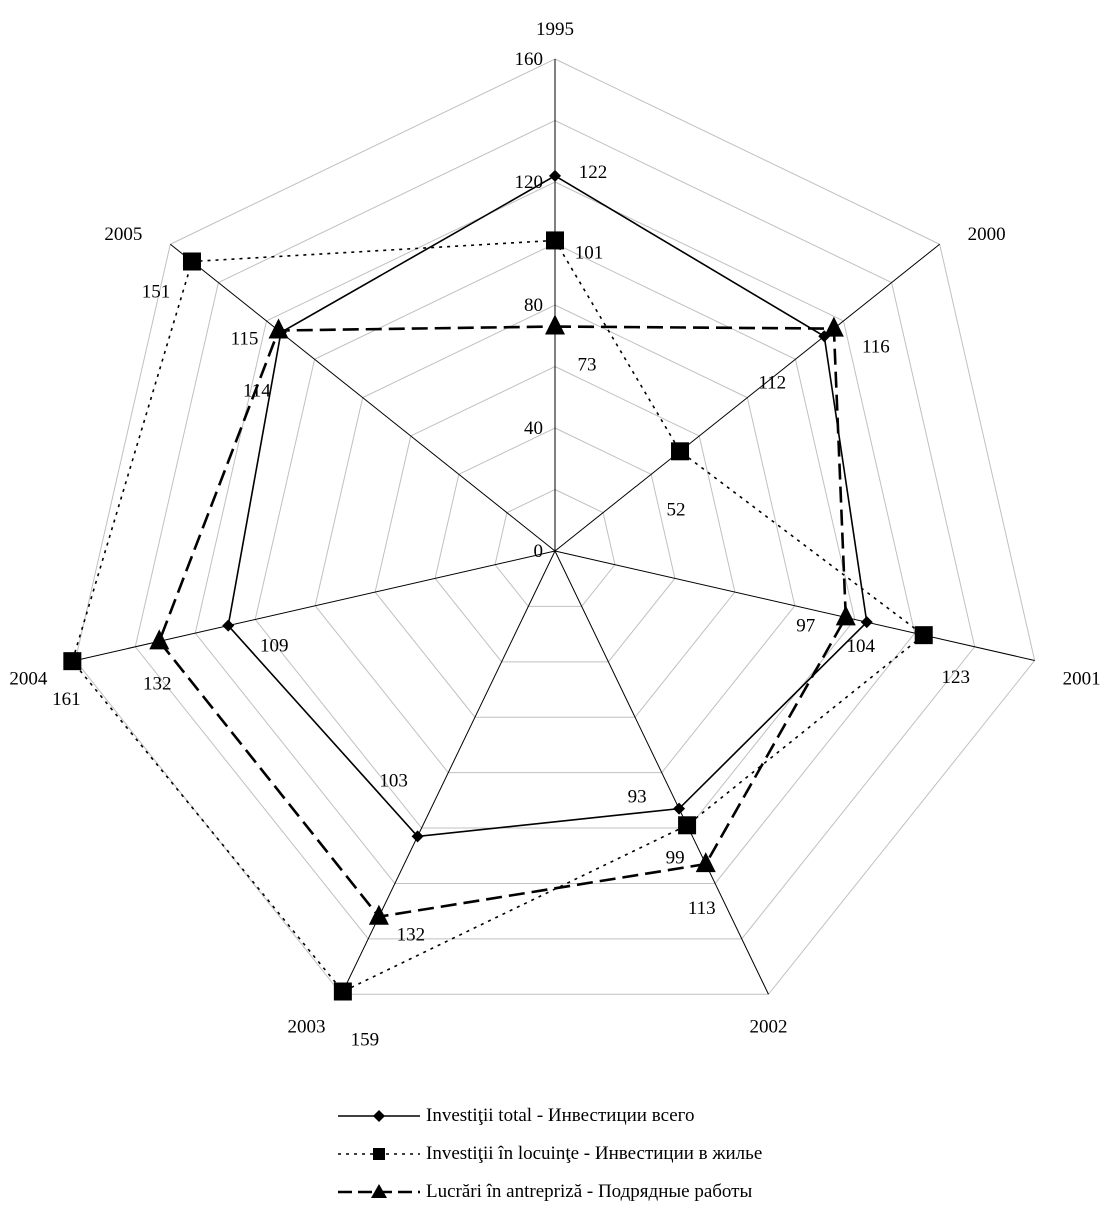 This screenshot has height=1211, width=1102. Describe the element at coordinates (257, 390) in the screenshot. I see `data-label-diamond-2005: 114` at that location.